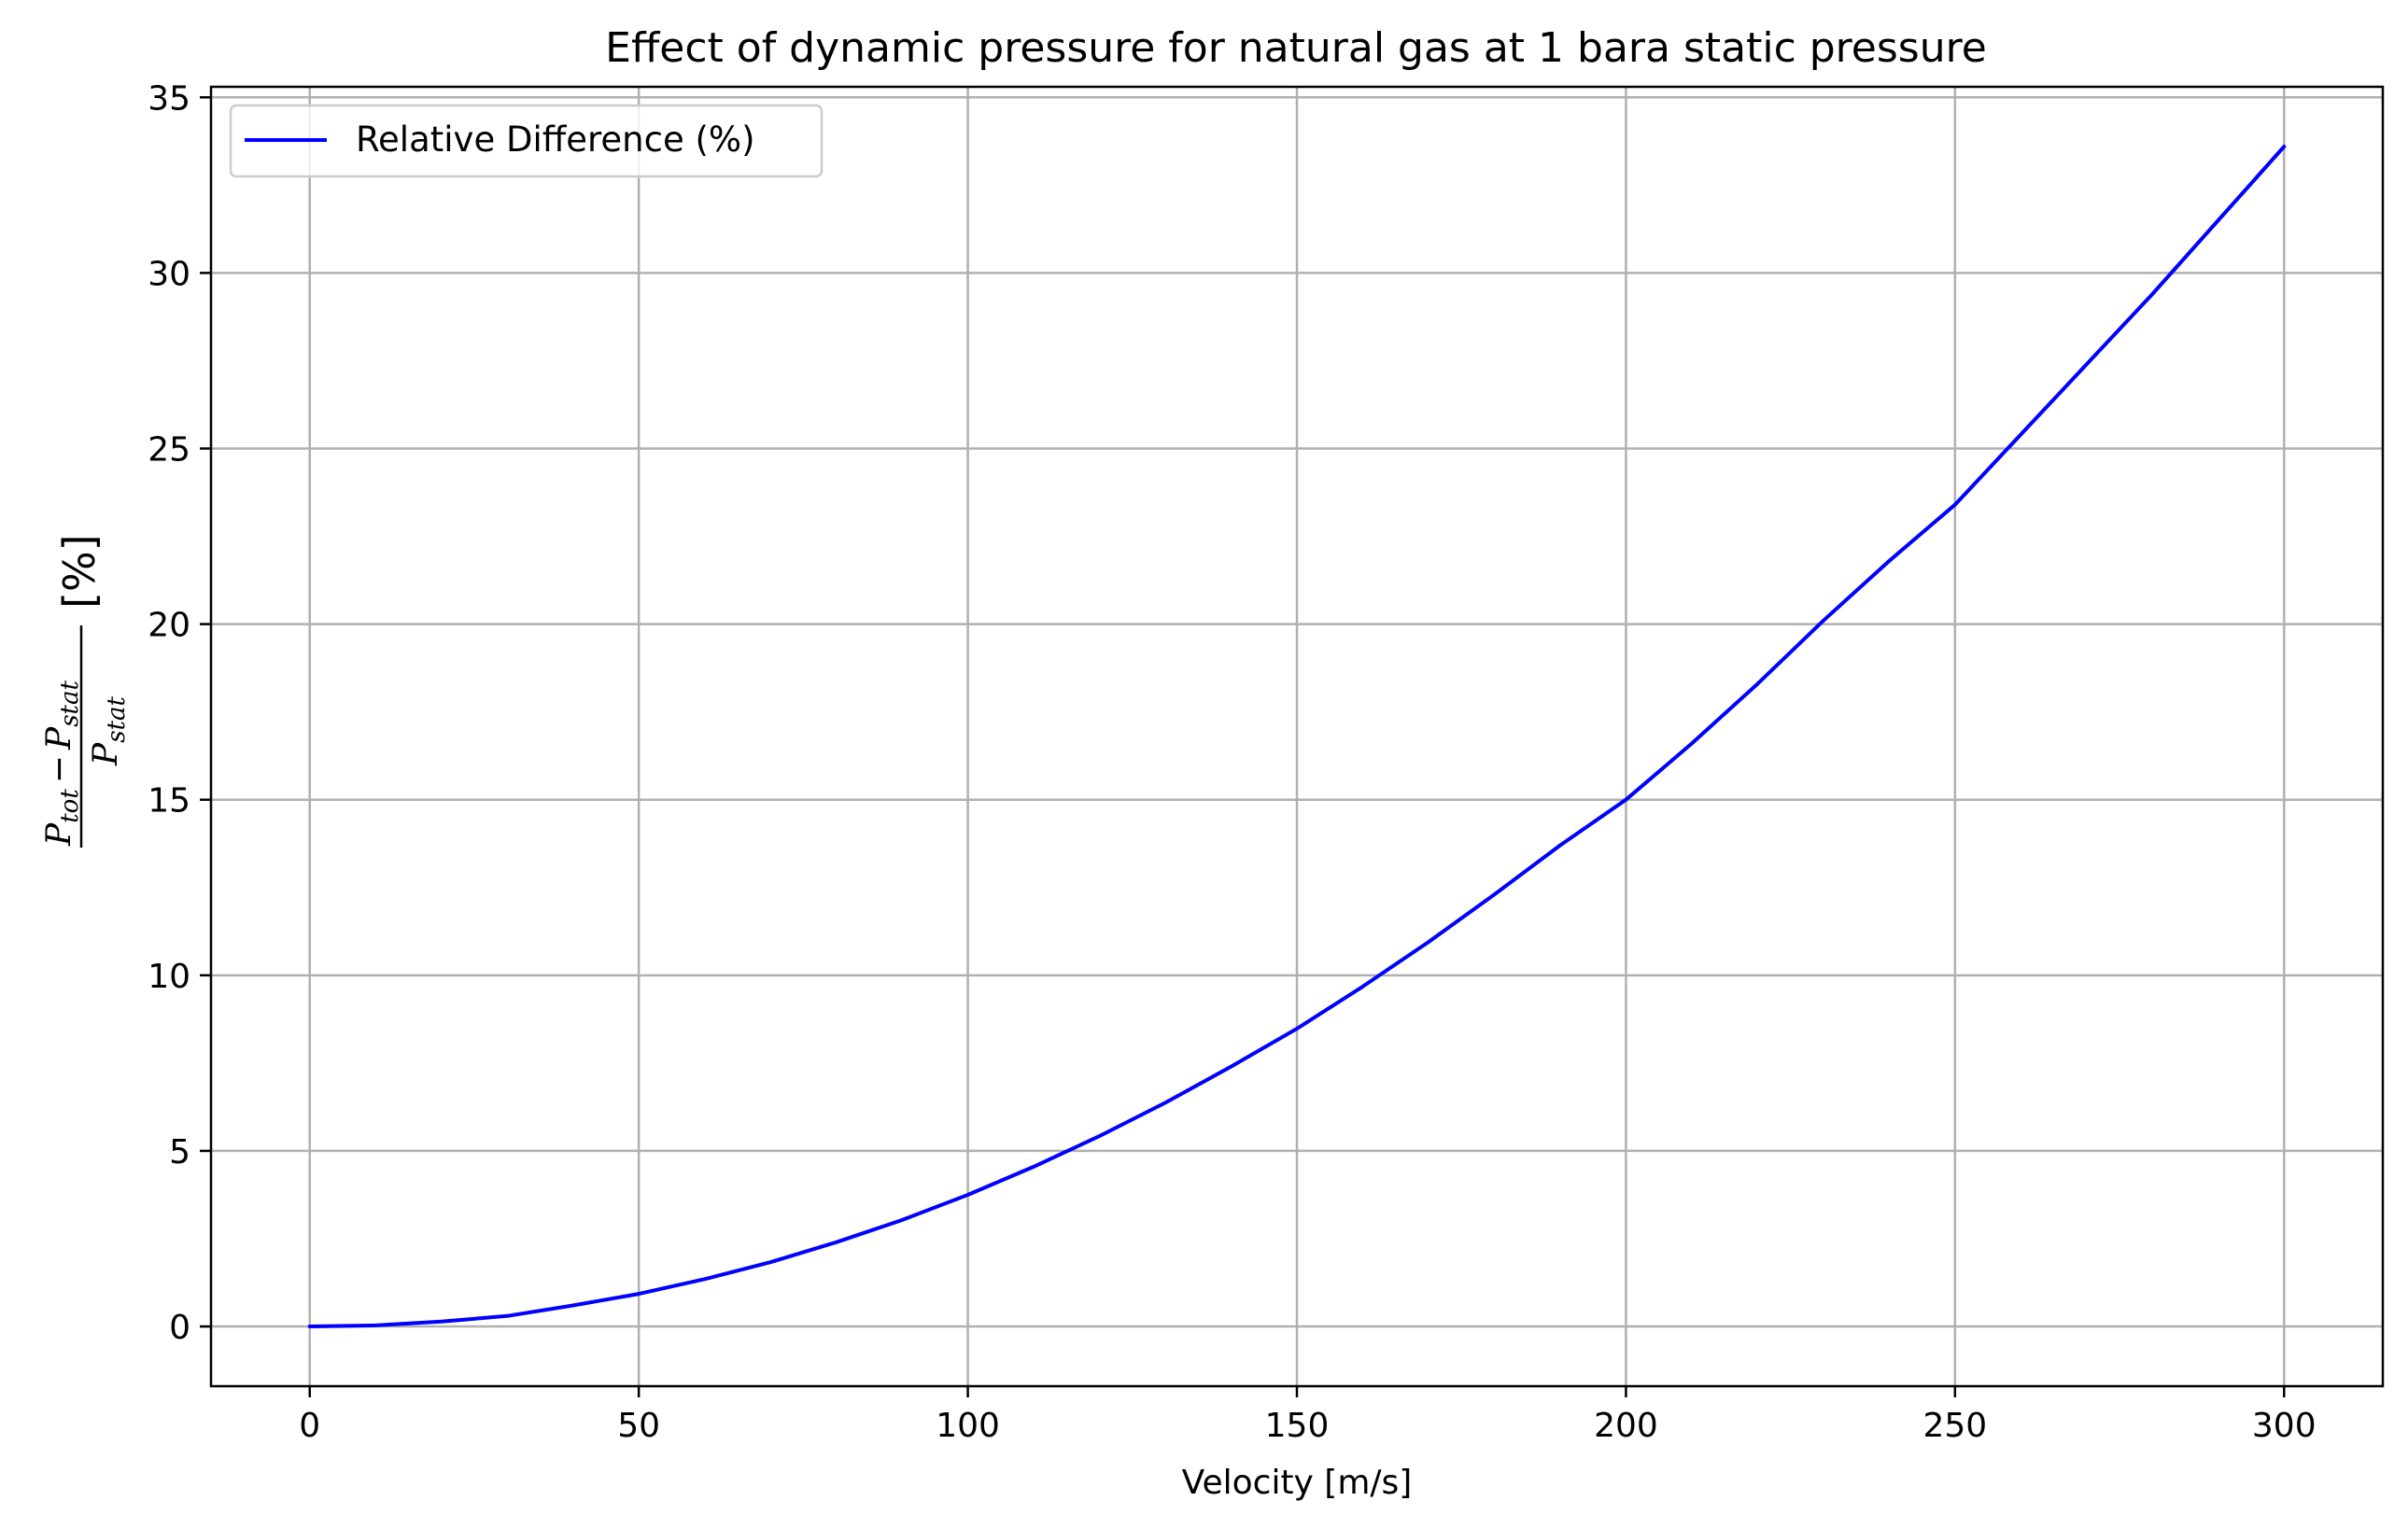 This screenshot has width=2408, height=1529. I want to click on x-tick-labels: 0 50 100 150 200 250 300, so click(1307, 1426).